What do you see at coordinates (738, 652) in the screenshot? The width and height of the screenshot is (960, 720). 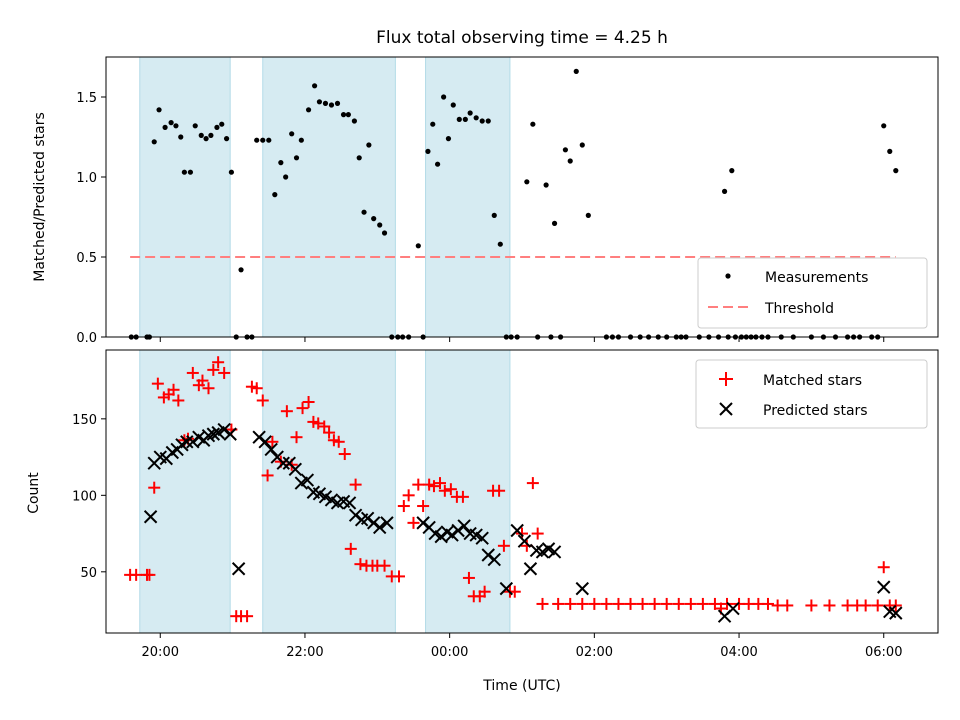 I see `x-tick-label: 04:00` at bounding box center [738, 652].